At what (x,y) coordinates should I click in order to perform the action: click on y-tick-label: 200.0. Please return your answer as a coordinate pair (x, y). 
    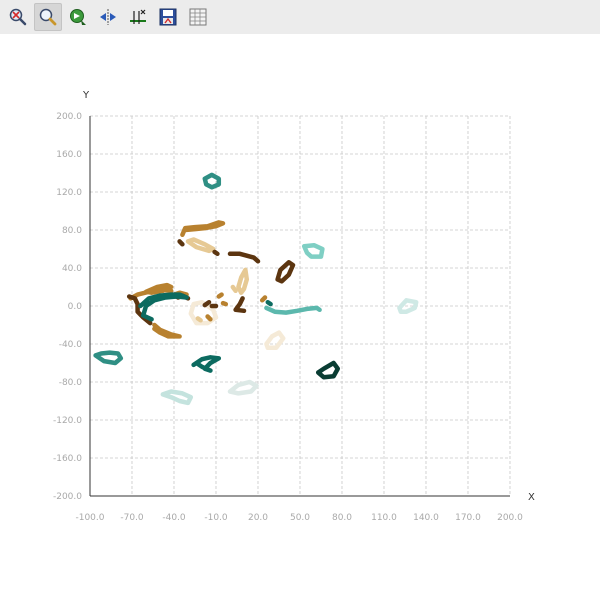
    Looking at the image, I should click on (69, 117).